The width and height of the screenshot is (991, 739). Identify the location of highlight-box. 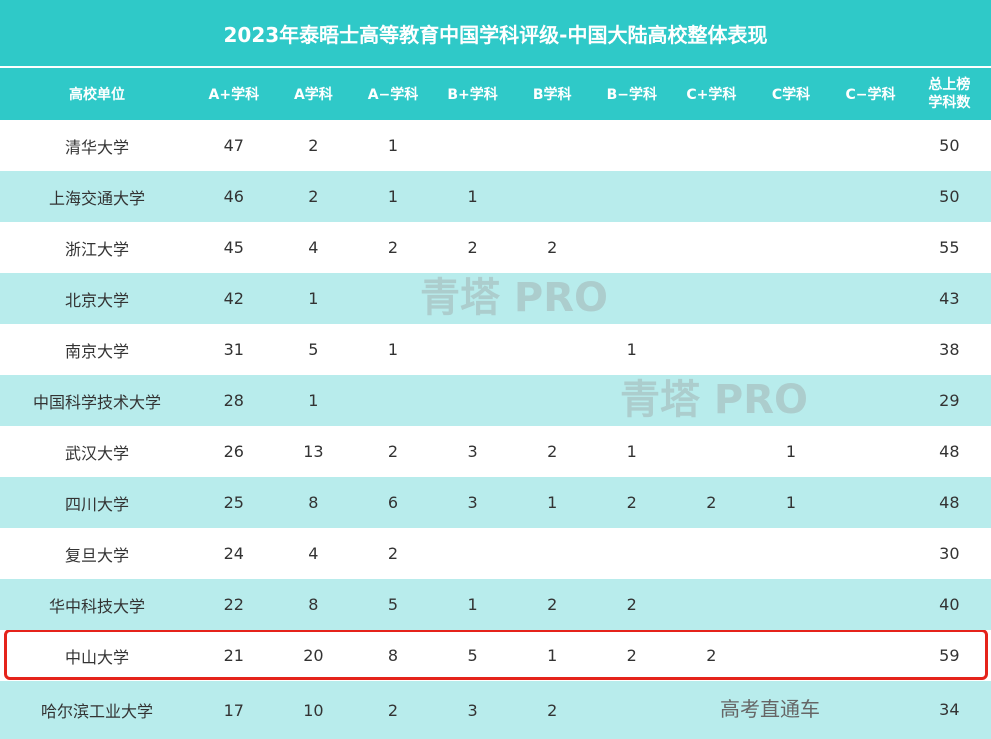
(496, 654).